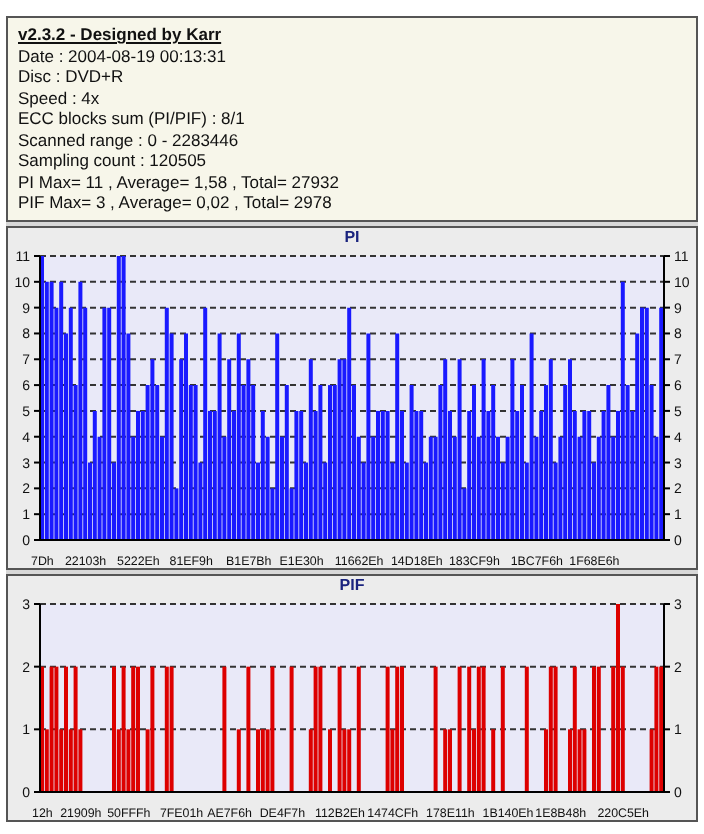  What do you see at coordinates (60, 97) in the screenshot?
I see `text: Speed : 4x` at bounding box center [60, 97].